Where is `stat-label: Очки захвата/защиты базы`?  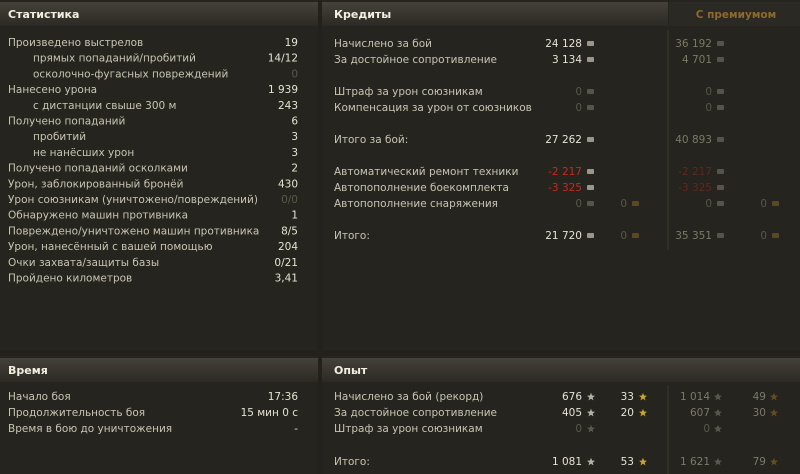
stat-label: Очки захвата/защиты базы is located at coordinates (83, 263).